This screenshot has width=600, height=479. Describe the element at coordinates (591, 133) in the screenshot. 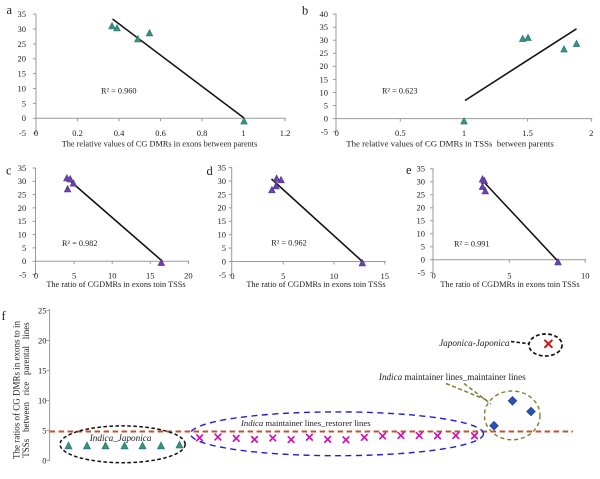

I see `svg-text: 2` at that location.